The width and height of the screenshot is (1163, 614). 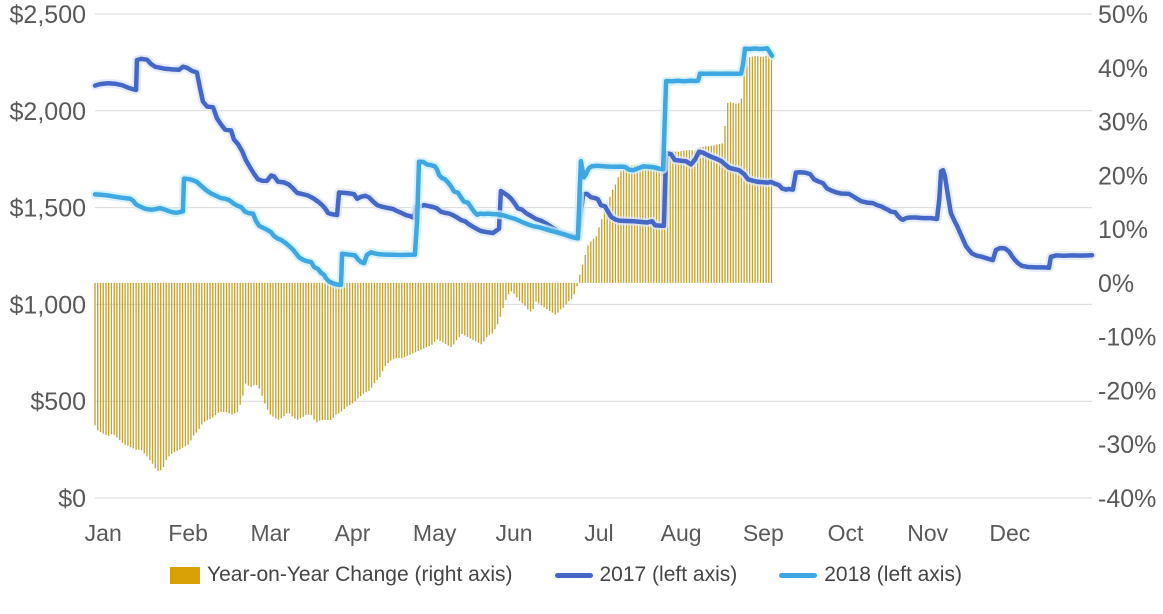 I want to click on legend-label: Year-on-Year Change (right axis), so click(x=360, y=574).